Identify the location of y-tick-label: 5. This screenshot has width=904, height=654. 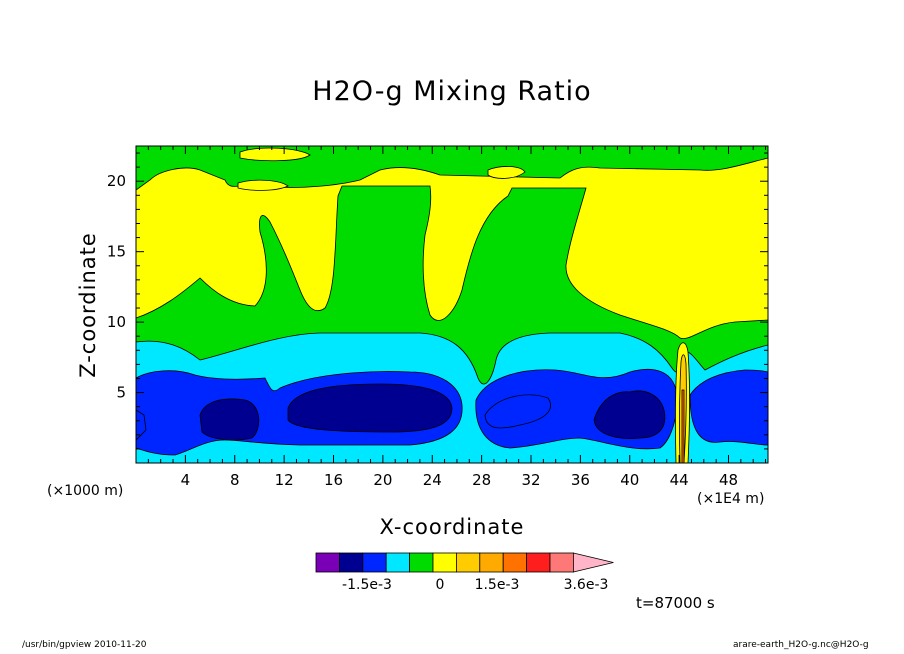
(121, 393).